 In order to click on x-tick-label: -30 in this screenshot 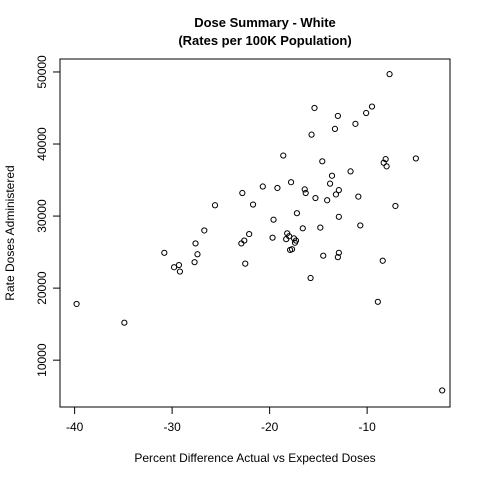, I will do `click(172, 427)`.